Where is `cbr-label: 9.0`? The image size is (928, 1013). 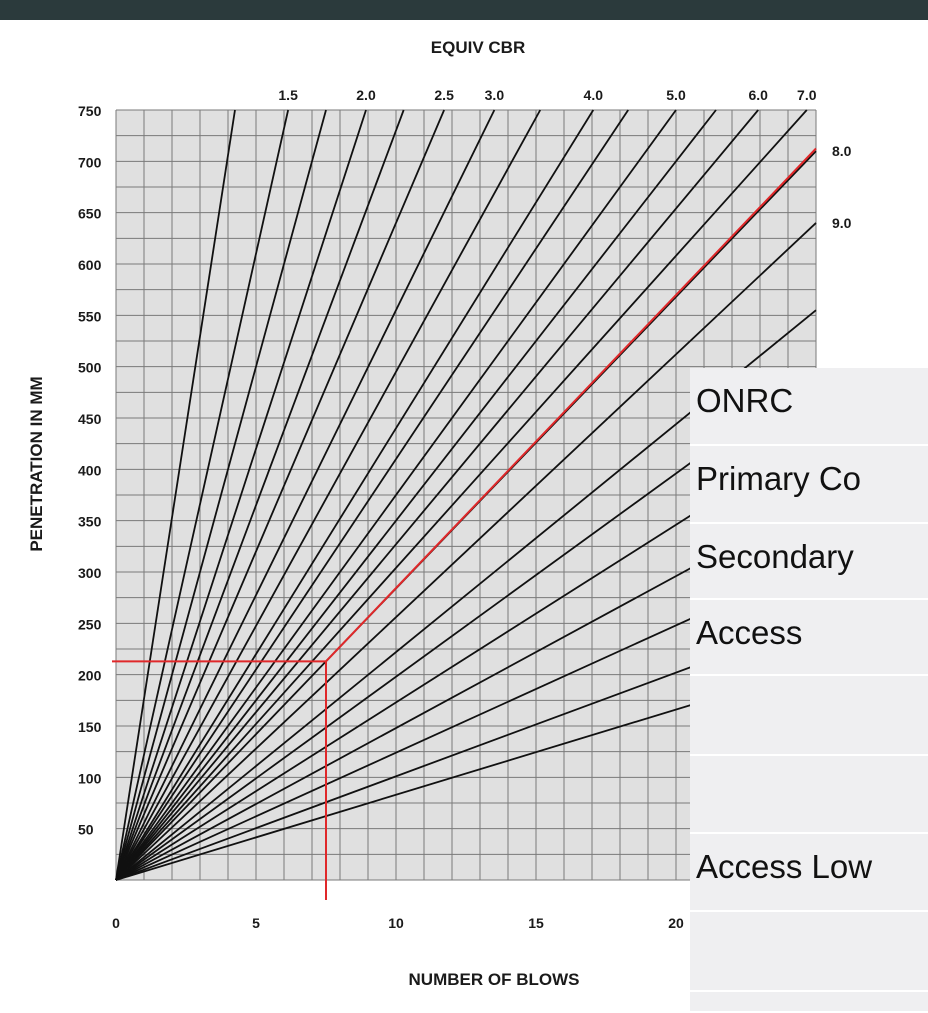 cbr-label: 9.0 is located at coordinates (842, 223).